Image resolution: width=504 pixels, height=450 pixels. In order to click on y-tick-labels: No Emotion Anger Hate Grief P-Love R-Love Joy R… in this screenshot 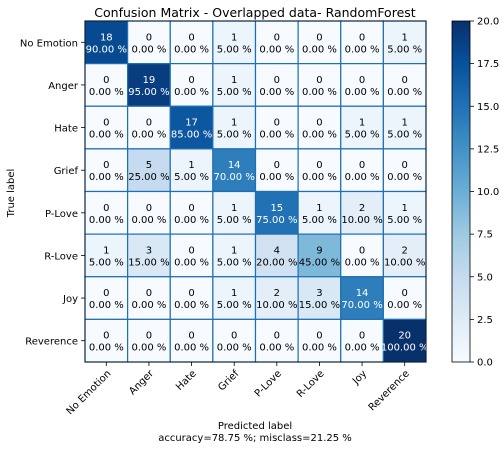, I will do `click(52, 193)`.